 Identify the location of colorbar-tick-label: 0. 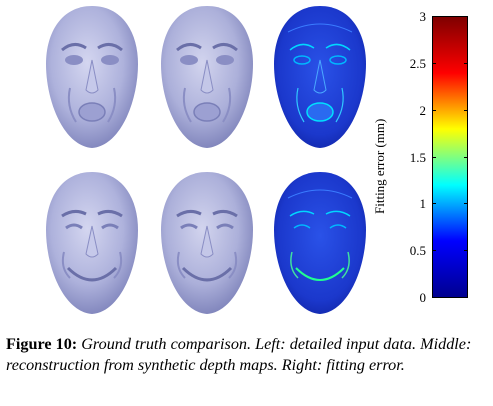
(423, 297).